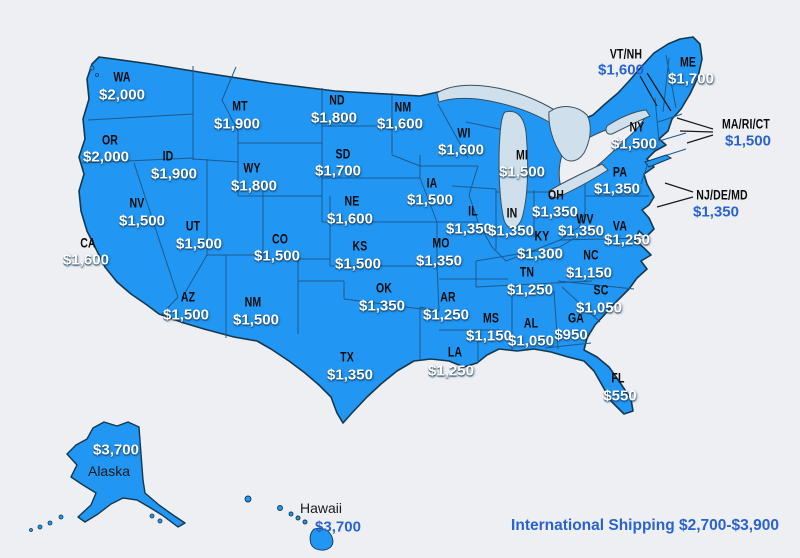  I want to click on state-abbr-al-30: AL, so click(531, 323).